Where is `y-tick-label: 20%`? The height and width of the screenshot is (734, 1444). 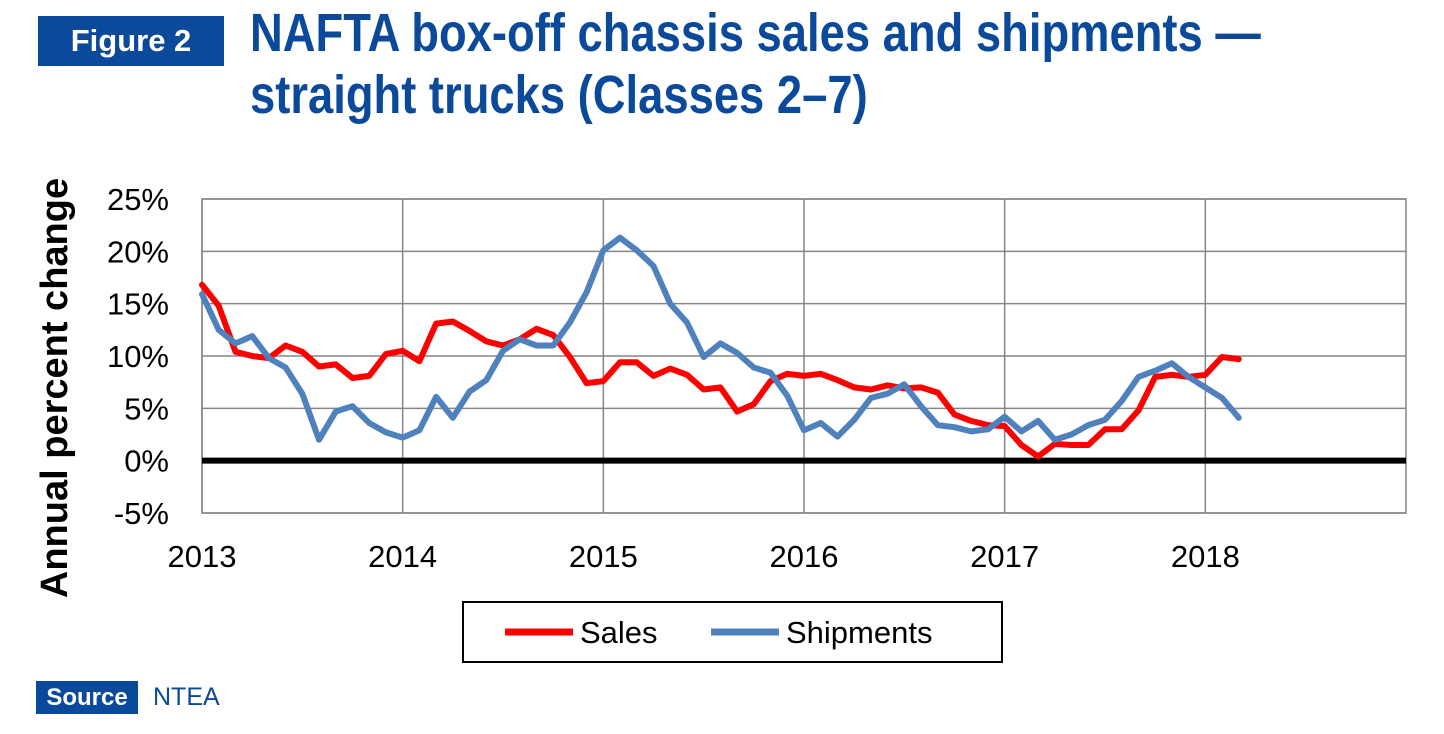
y-tick-label: 20% is located at coordinates (138, 251).